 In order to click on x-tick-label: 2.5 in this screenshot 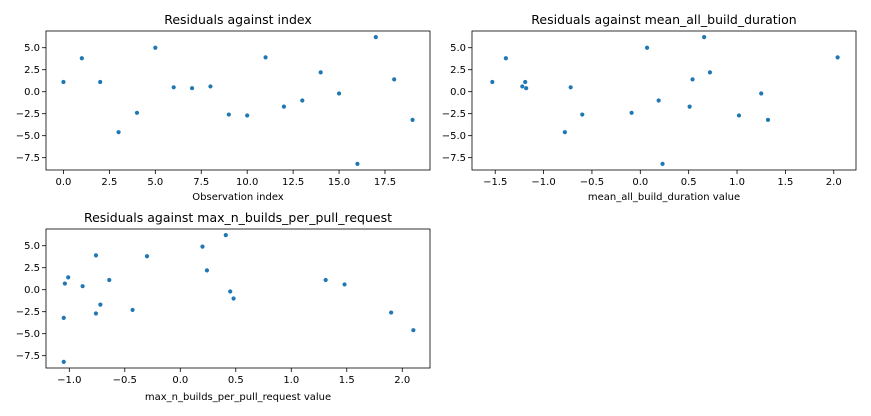, I will do `click(109, 182)`.